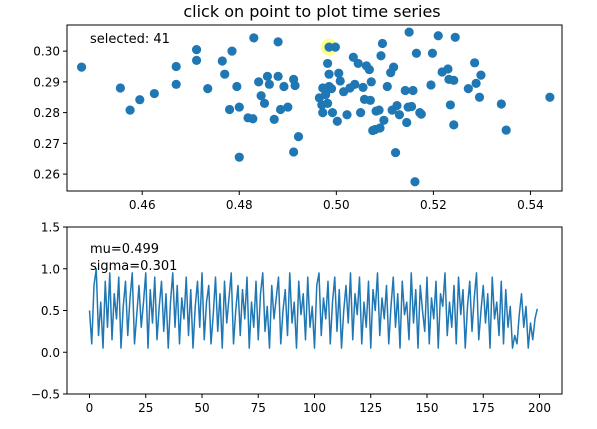  I want to click on y-tick-label: −0.5, so click(45, 395).